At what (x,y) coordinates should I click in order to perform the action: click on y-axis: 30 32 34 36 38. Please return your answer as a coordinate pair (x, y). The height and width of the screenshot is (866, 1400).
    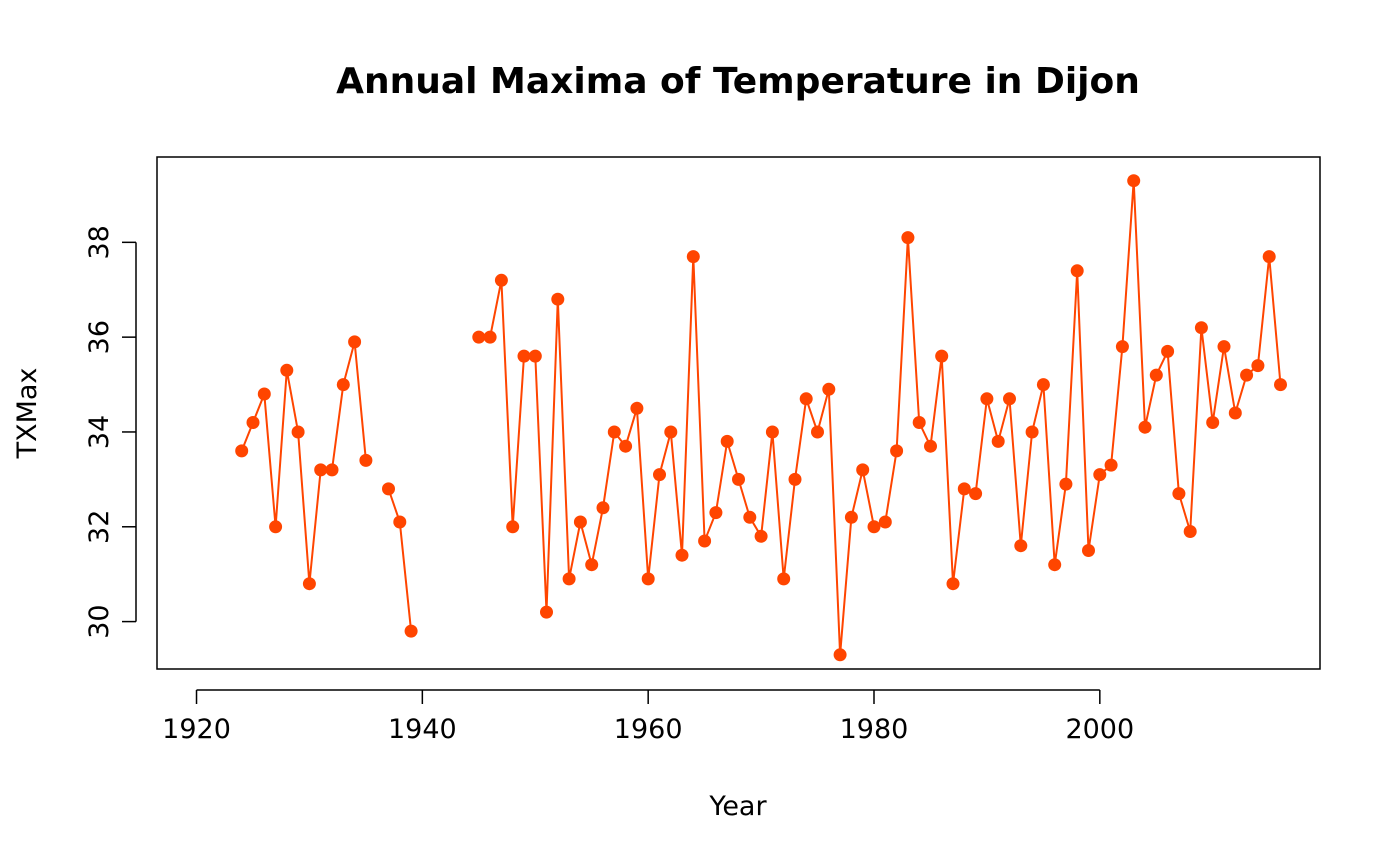
    Looking at the image, I should click on (110, 432).